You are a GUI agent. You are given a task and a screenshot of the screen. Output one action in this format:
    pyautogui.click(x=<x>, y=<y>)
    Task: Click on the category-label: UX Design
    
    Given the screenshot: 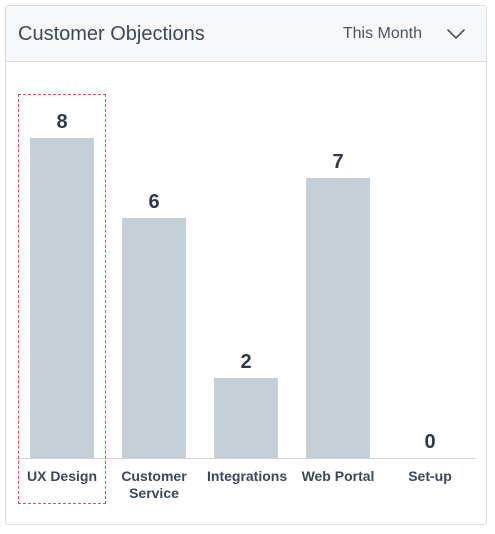 What is the action you would take?
    pyautogui.click(x=61, y=476)
    